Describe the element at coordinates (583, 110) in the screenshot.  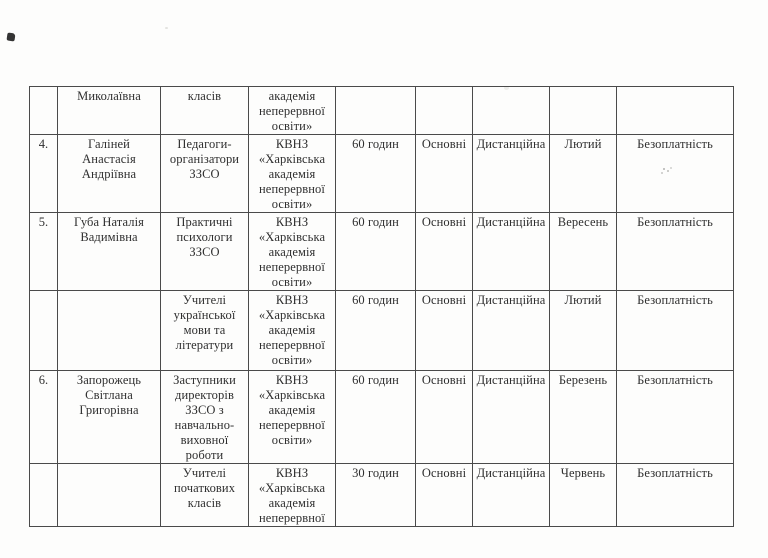
I see `cell-month` at that location.